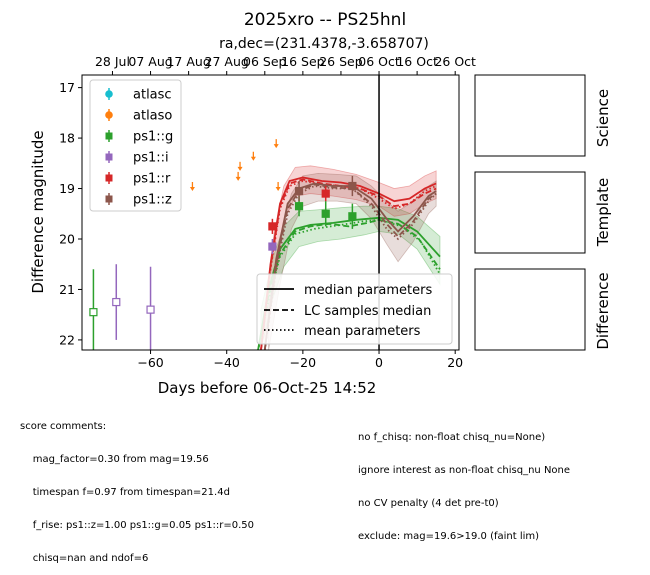 This screenshot has height=575, width=650. What do you see at coordinates (603, 310) in the screenshot?
I see `difference-label: Difference` at bounding box center [603, 310].